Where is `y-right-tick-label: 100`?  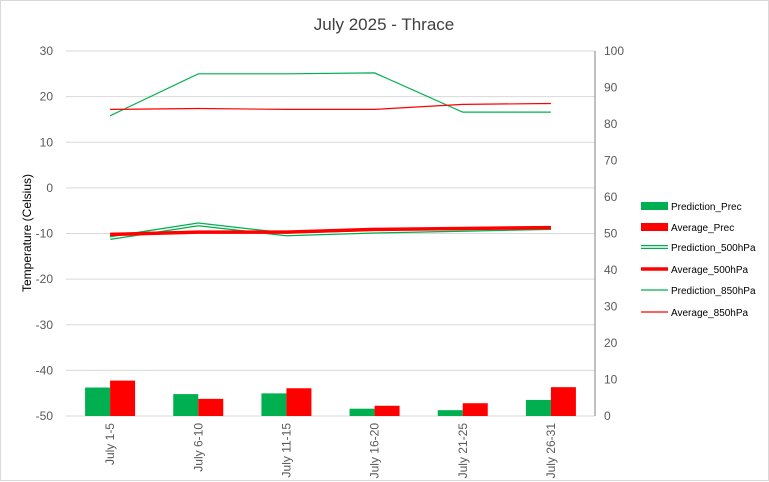 y-right-tick-label: 100 is located at coordinates (614, 51).